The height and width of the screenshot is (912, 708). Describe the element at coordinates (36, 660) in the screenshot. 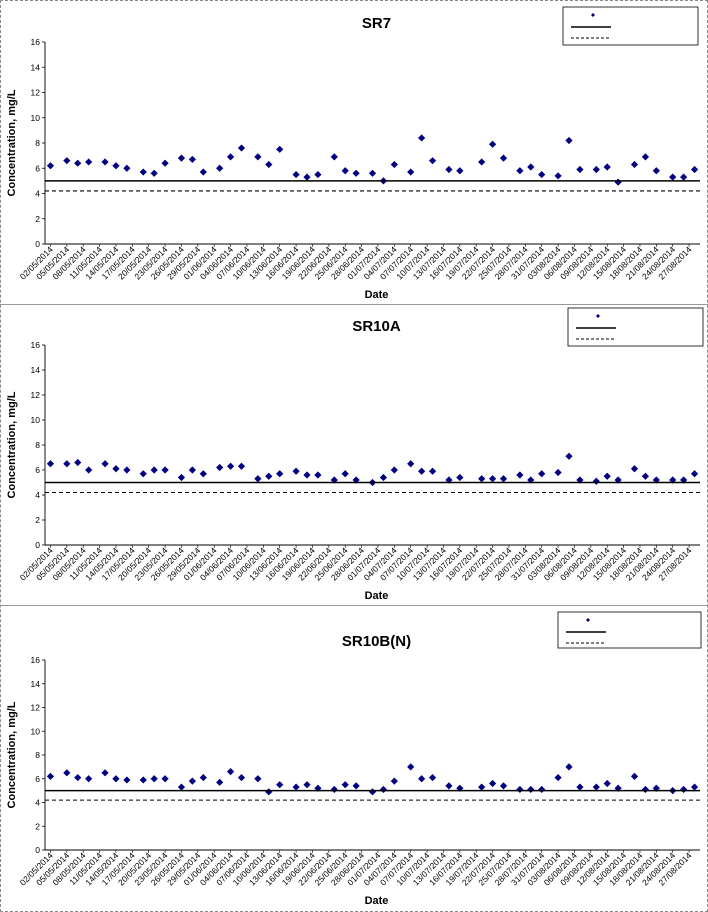

I see `y-tick-label: 16` at that location.